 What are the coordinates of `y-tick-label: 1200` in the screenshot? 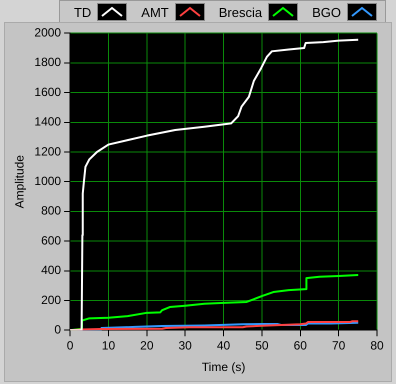 It's located at (48, 151).